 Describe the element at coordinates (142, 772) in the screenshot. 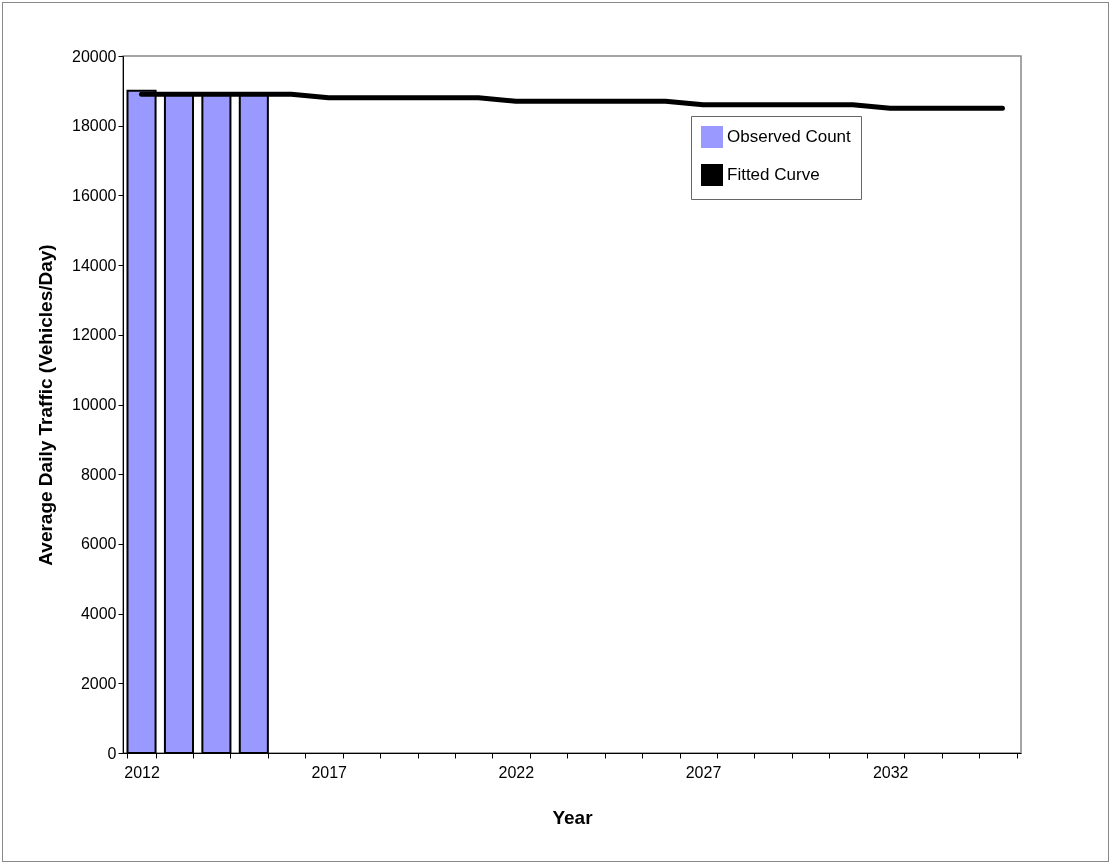

I see `x-tick-label: 2012` at that location.